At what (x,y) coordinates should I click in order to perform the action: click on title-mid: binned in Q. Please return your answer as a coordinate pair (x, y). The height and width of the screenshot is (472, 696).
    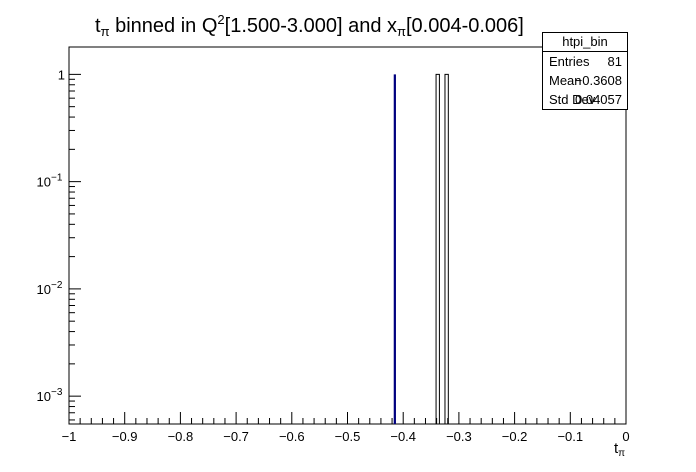
    Looking at the image, I should click on (163, 26).